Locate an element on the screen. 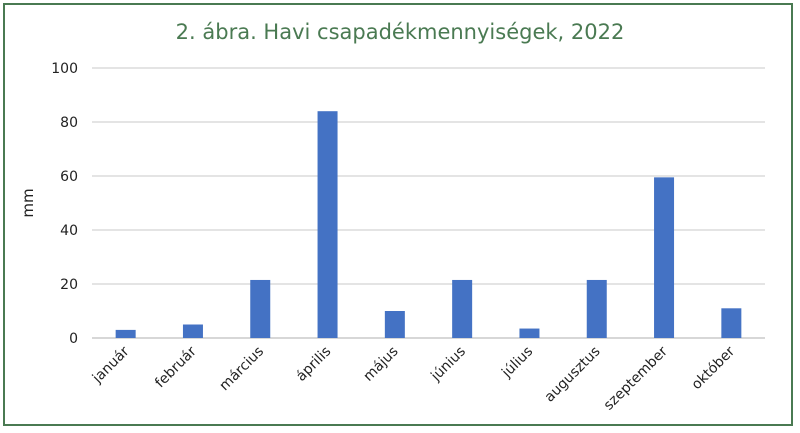 The width and height of the screenshot is (800, 433). chart-title: 2. ábra. Havi csapadékmennyiségek, 2022 is located at coordinates (400, 32).